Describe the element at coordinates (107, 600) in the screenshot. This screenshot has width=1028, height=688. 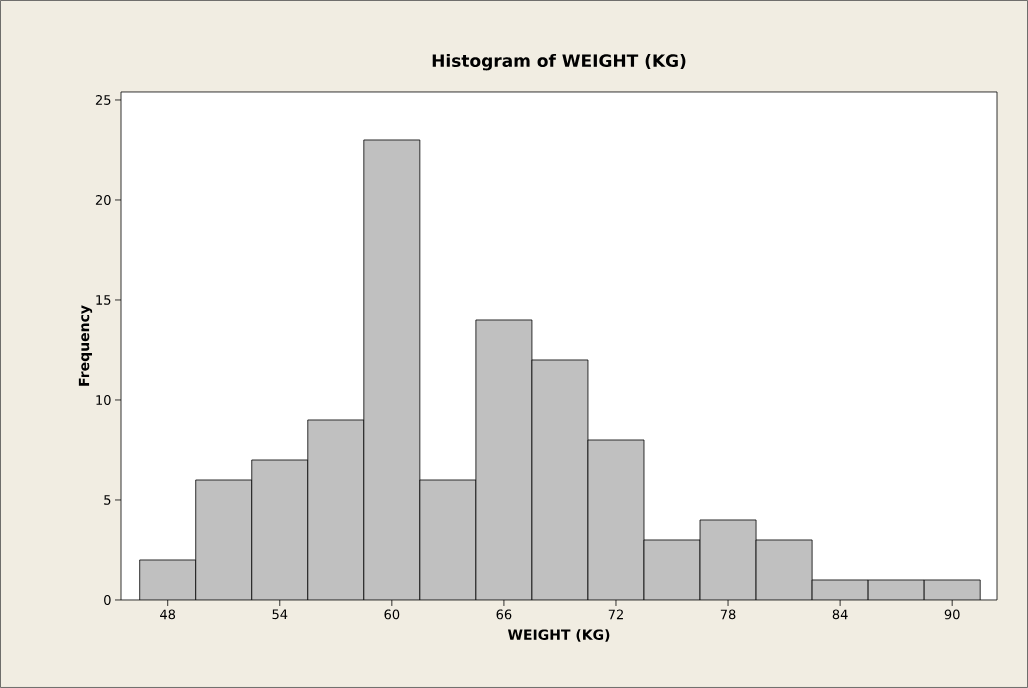
I see `y-tick-label: 0` at that location.